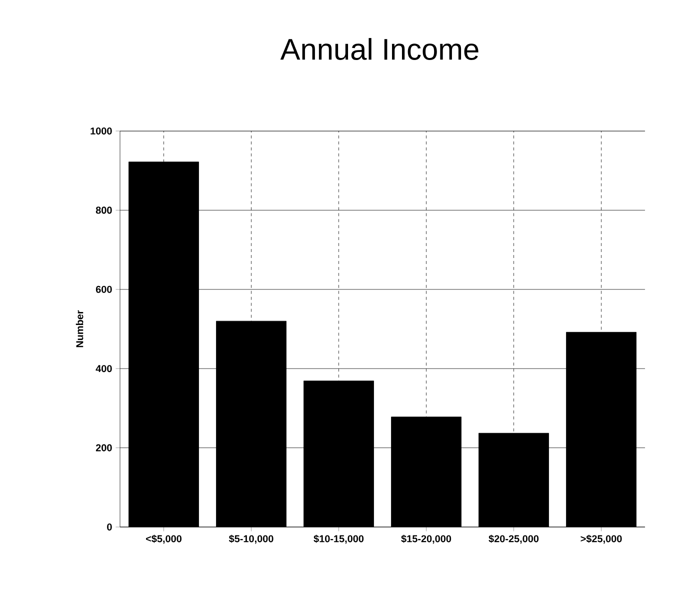 This screenshot has width=673, height=589. I want to click on x-tick-label: $20-25,000, so click(513, 539).